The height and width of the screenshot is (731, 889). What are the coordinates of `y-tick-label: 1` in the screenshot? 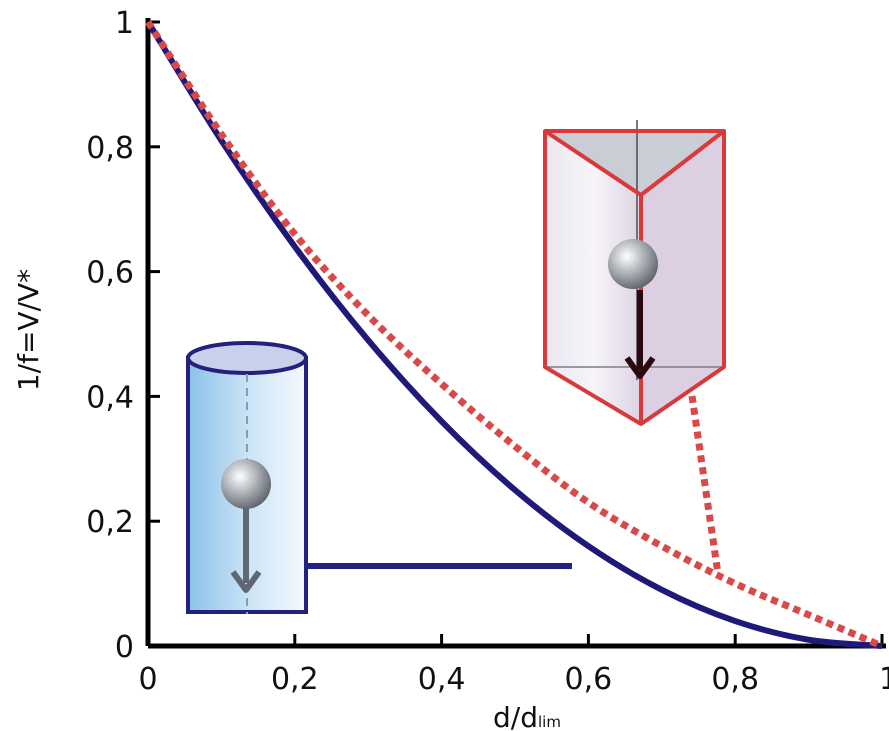 It's located at (124, 23).